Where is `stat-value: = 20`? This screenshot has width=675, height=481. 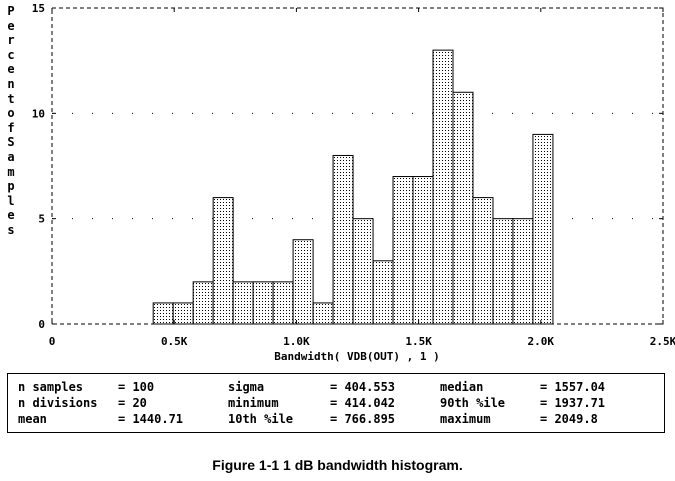
stat-value: = 20 is located at coordinates (132, 403).